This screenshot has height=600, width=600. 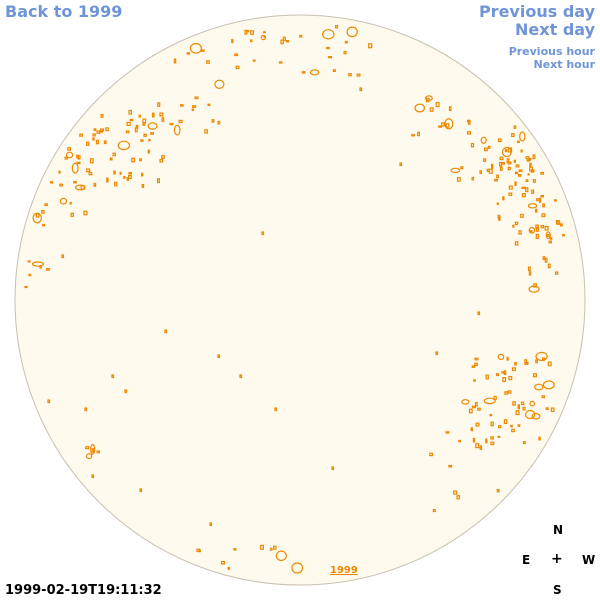 I want to click on compass-center: +, so click(x=557, y=559).